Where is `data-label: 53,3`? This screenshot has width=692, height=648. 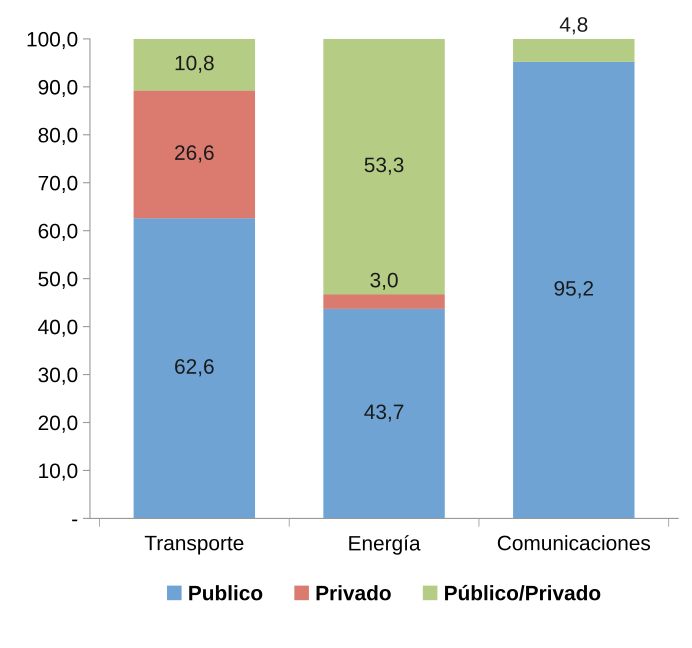 data-label: 53,3 is located at coordinates (384, 166).